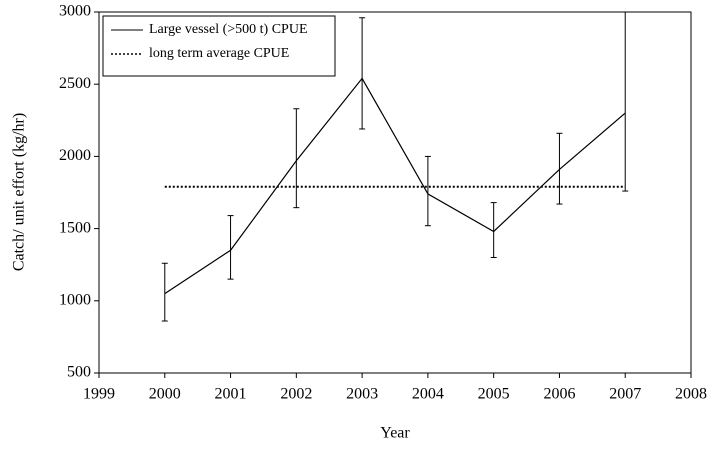 The image size is (713, 450). Describe the element at coordinates (494, 394) in the screenshot. I see `x-tick-label: 2005` at that location.